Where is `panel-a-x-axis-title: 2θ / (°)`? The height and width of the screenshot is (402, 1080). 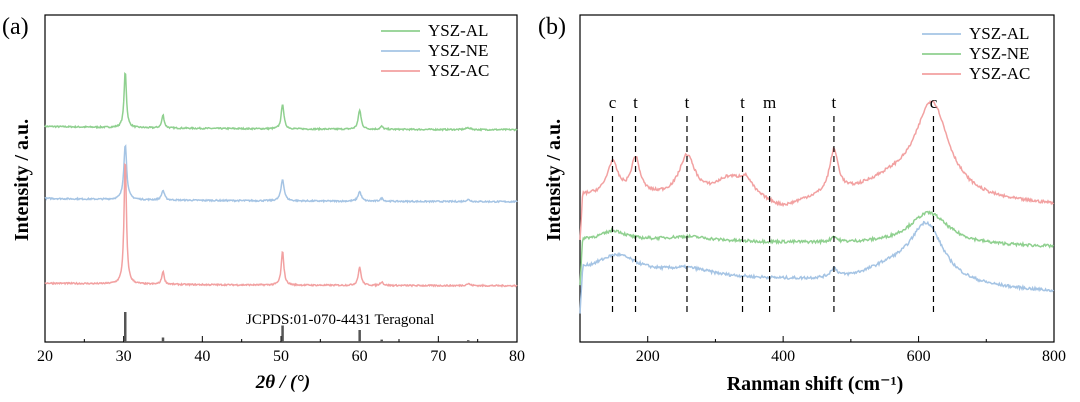 panel-a-x-axis-title: 2θ / (°) is located at coordinates (282, 382).